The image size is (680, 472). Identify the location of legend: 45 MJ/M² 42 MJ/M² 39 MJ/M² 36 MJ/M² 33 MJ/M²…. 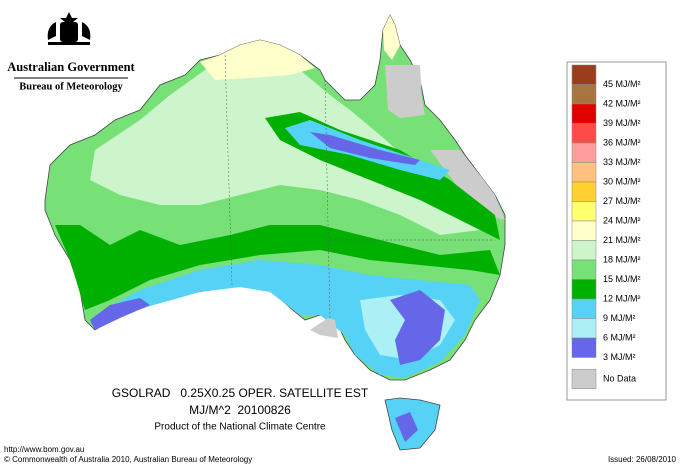
(606, 226).